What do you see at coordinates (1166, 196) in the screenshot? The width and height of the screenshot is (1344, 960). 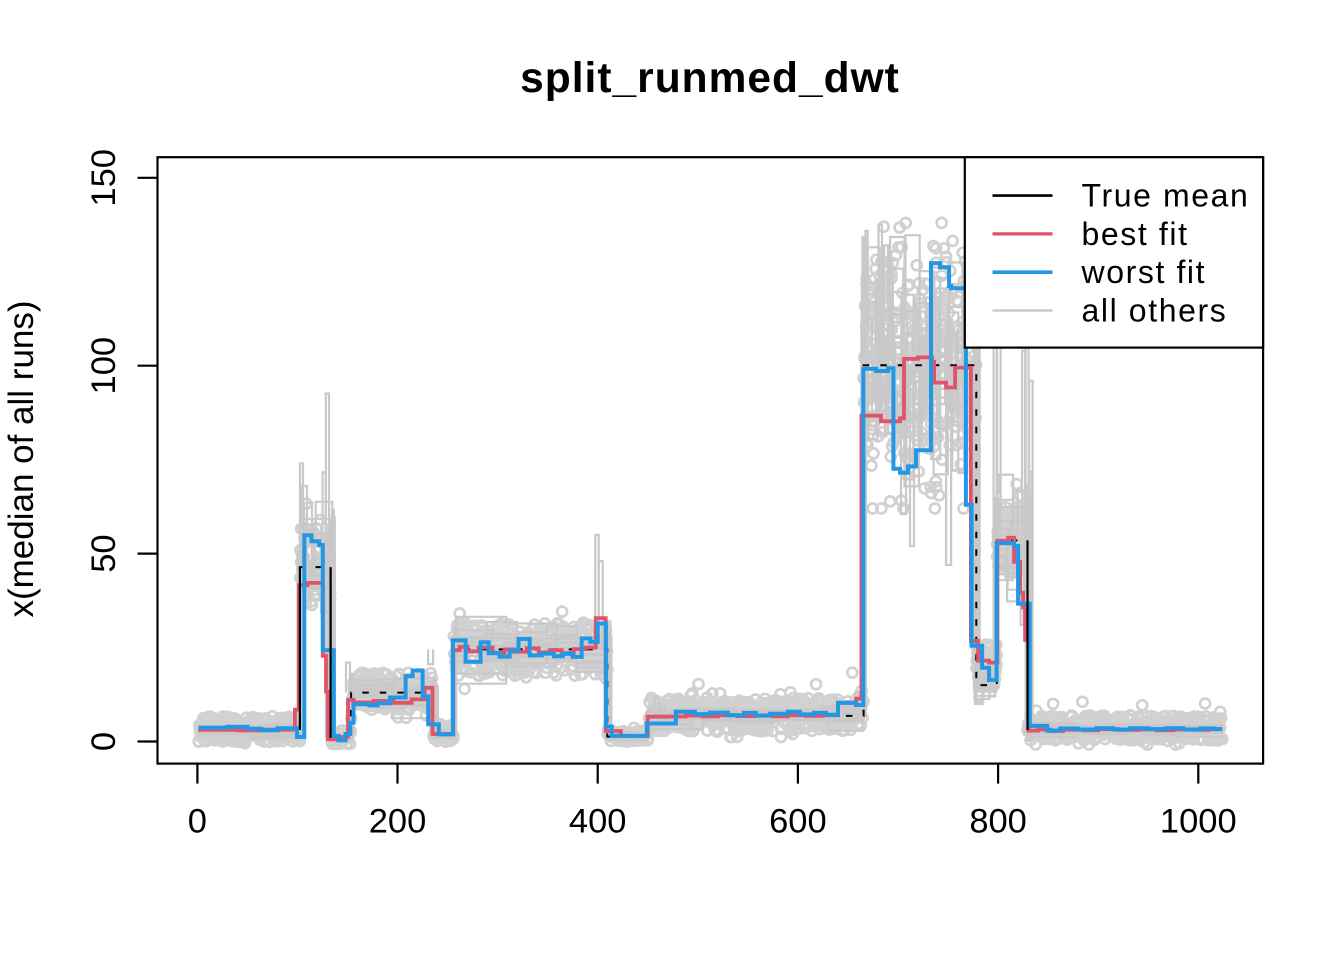 I see `svg-text: True mean` at bounding box center [1166, 196].